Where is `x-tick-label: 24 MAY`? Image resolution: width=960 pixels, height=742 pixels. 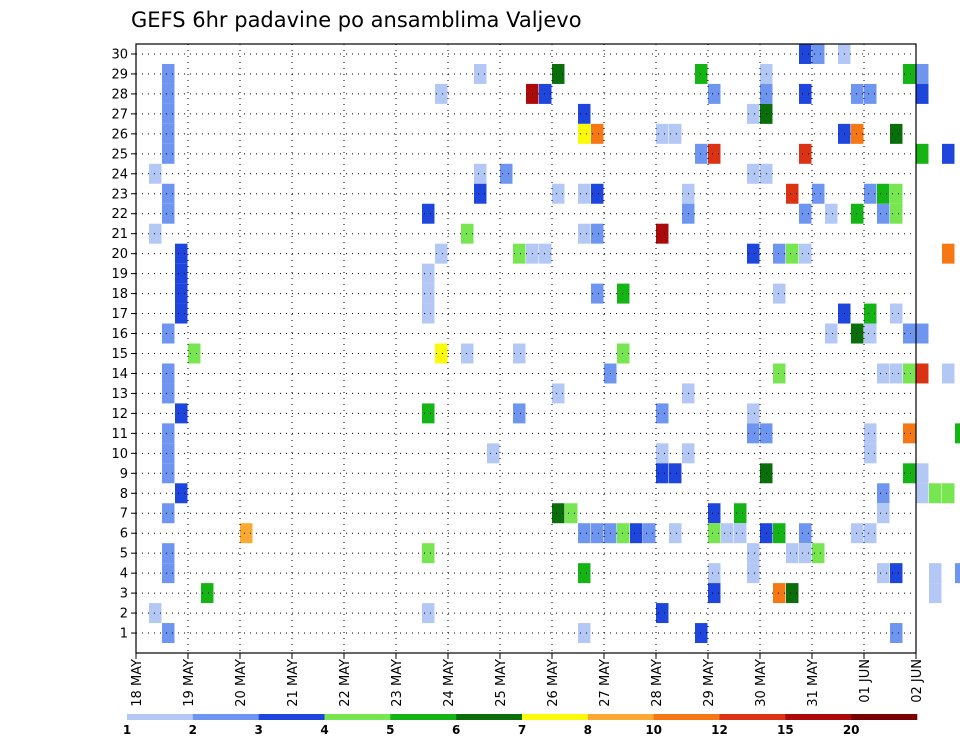 x-tick-label: 24 MAY is located at coordinates (449, 683).